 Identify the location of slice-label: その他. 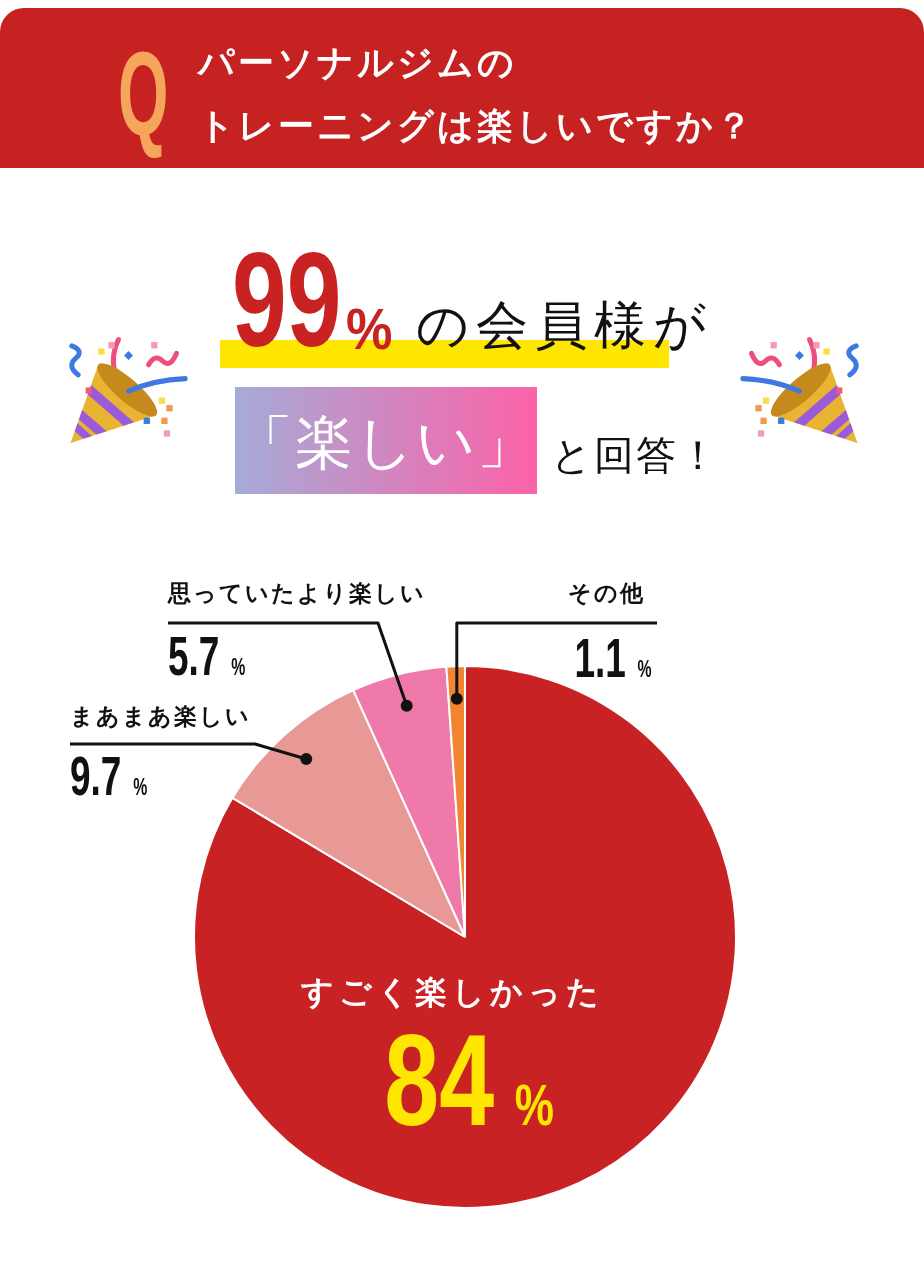
(606, 592).